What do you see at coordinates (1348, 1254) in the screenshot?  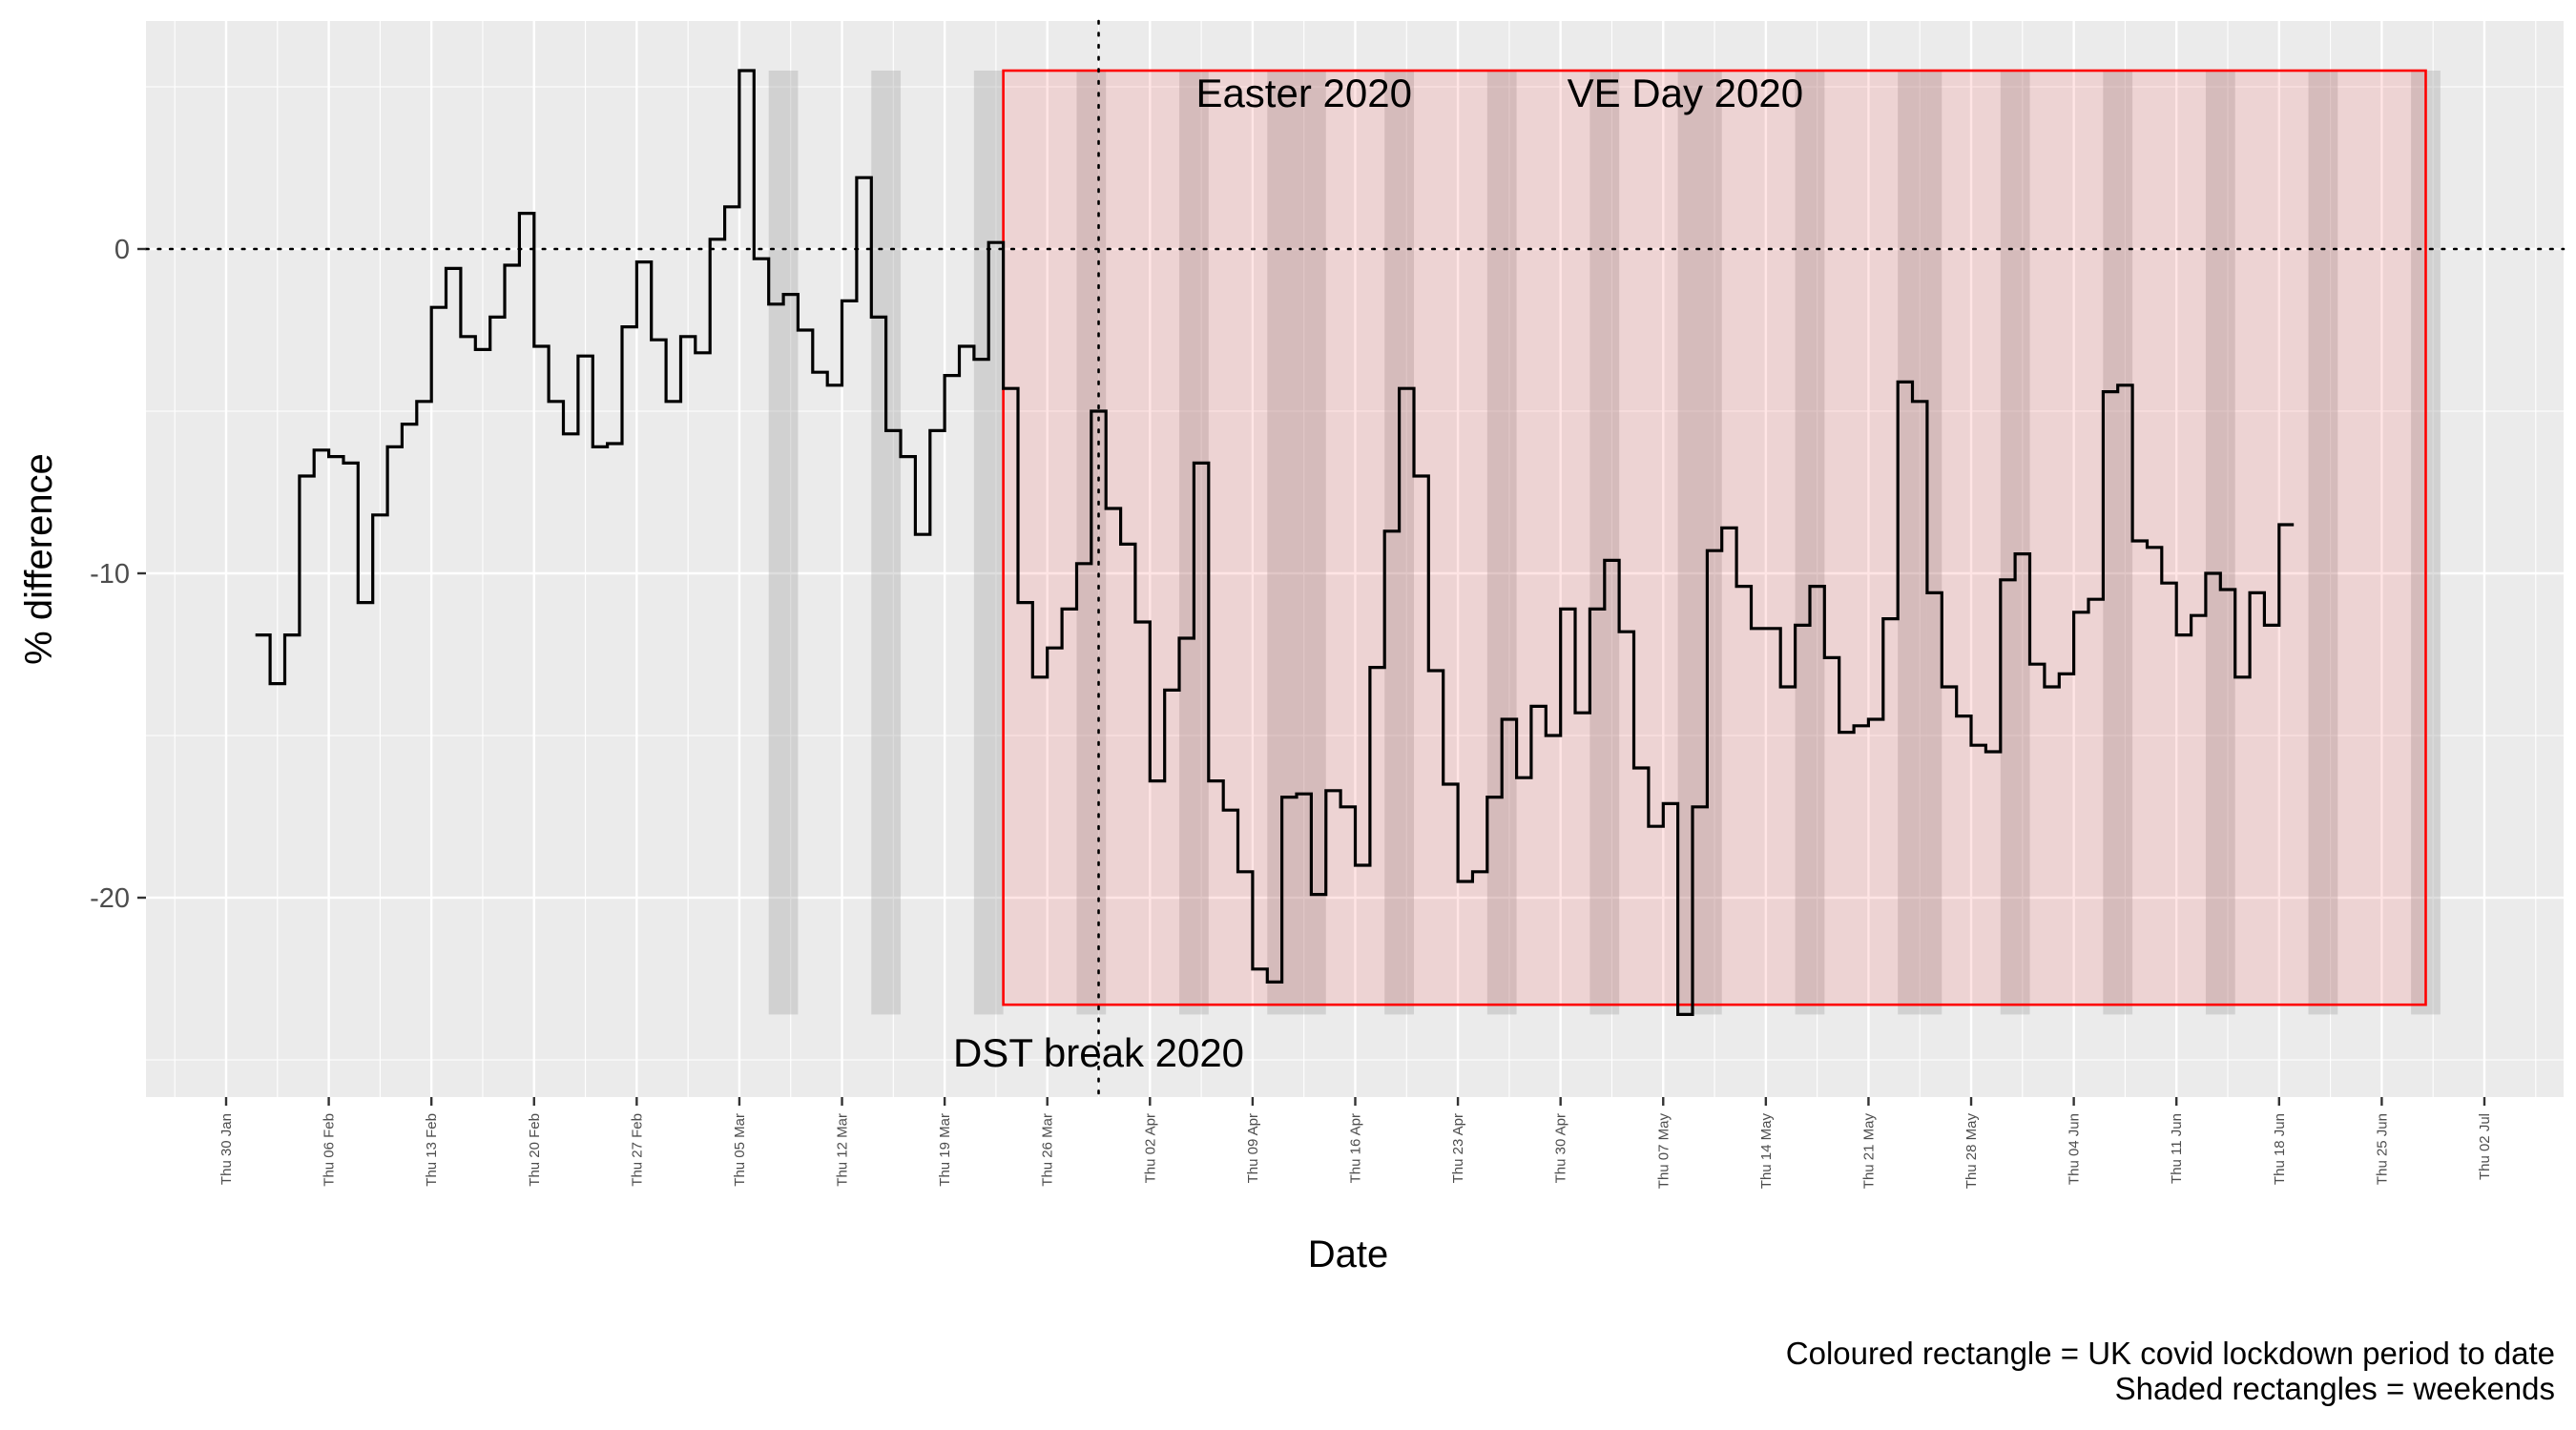 I see `x-axis-title: Date` at bounding box center [1348, 1254].